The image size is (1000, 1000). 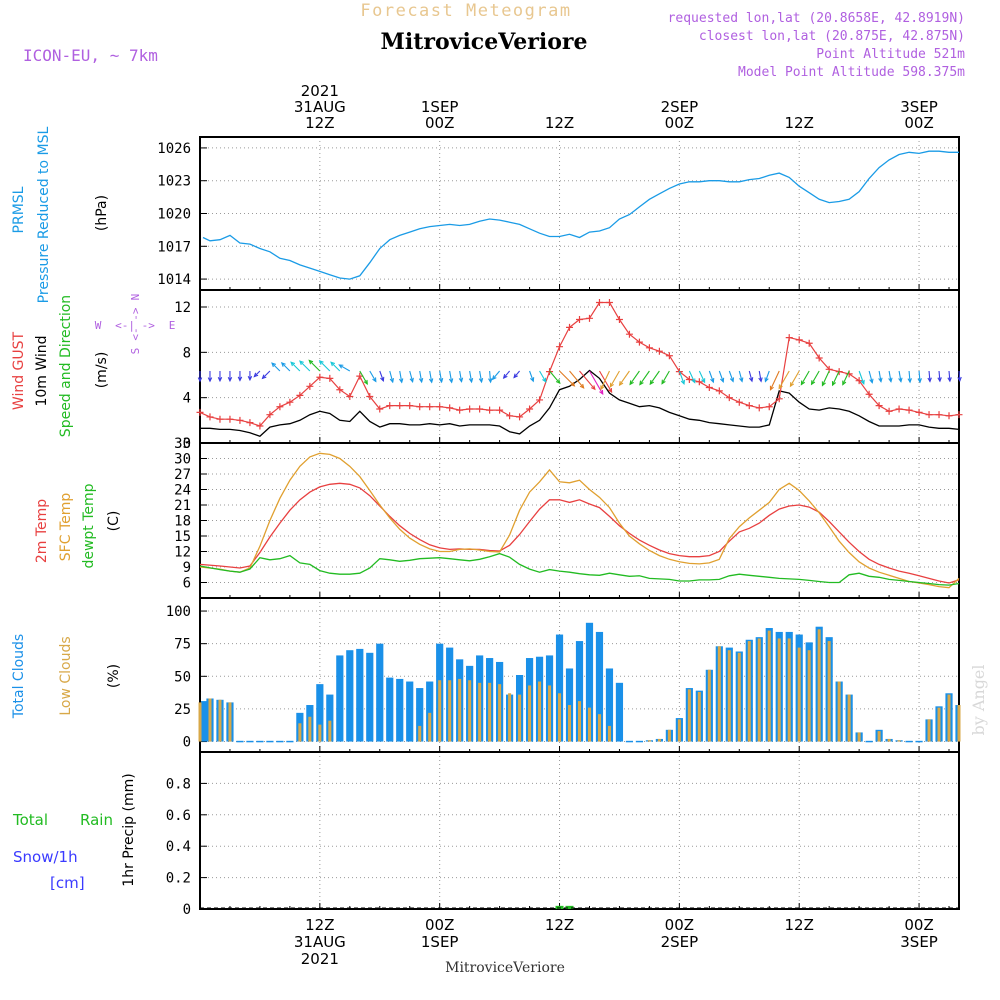 What do you see at coordinates (66, 527) in the screenshot?
I see `tsfc-label: SFC Temp` at bounding box center [66, 527].